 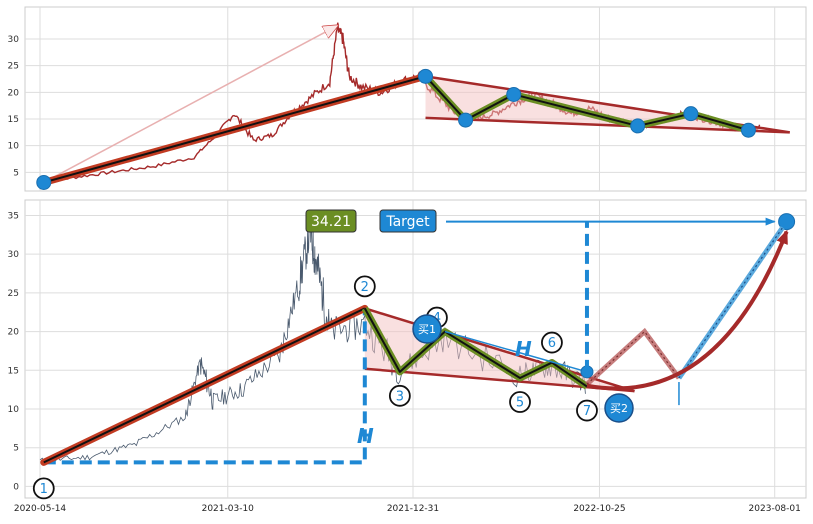 What do you see at coordinates (13, 371) in the screenshot?
I see `bottom-y-tick-label: 15` at bounding box center [13, 371].